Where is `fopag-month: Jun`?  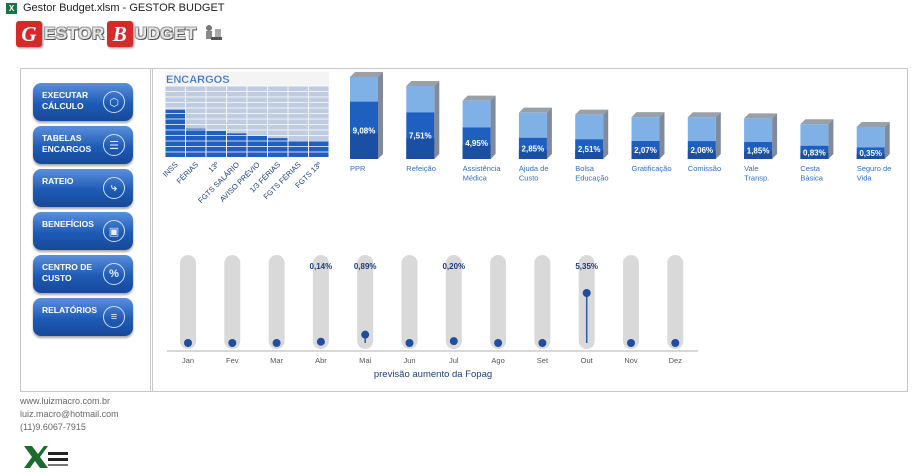 fopag-month: Jun is located at coordinates (409, 310).